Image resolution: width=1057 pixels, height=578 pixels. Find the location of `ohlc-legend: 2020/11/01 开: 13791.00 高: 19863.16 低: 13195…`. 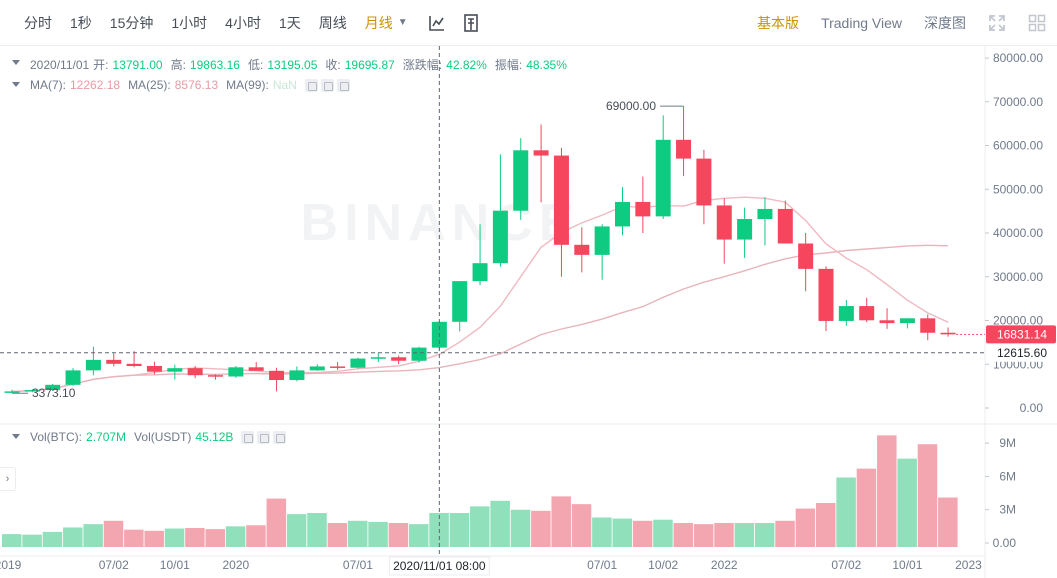

ohlc-legend: 2020/11/01 开: 13791.00 高: 19863.16 低: 13195… is located at coordinates (293, 64).